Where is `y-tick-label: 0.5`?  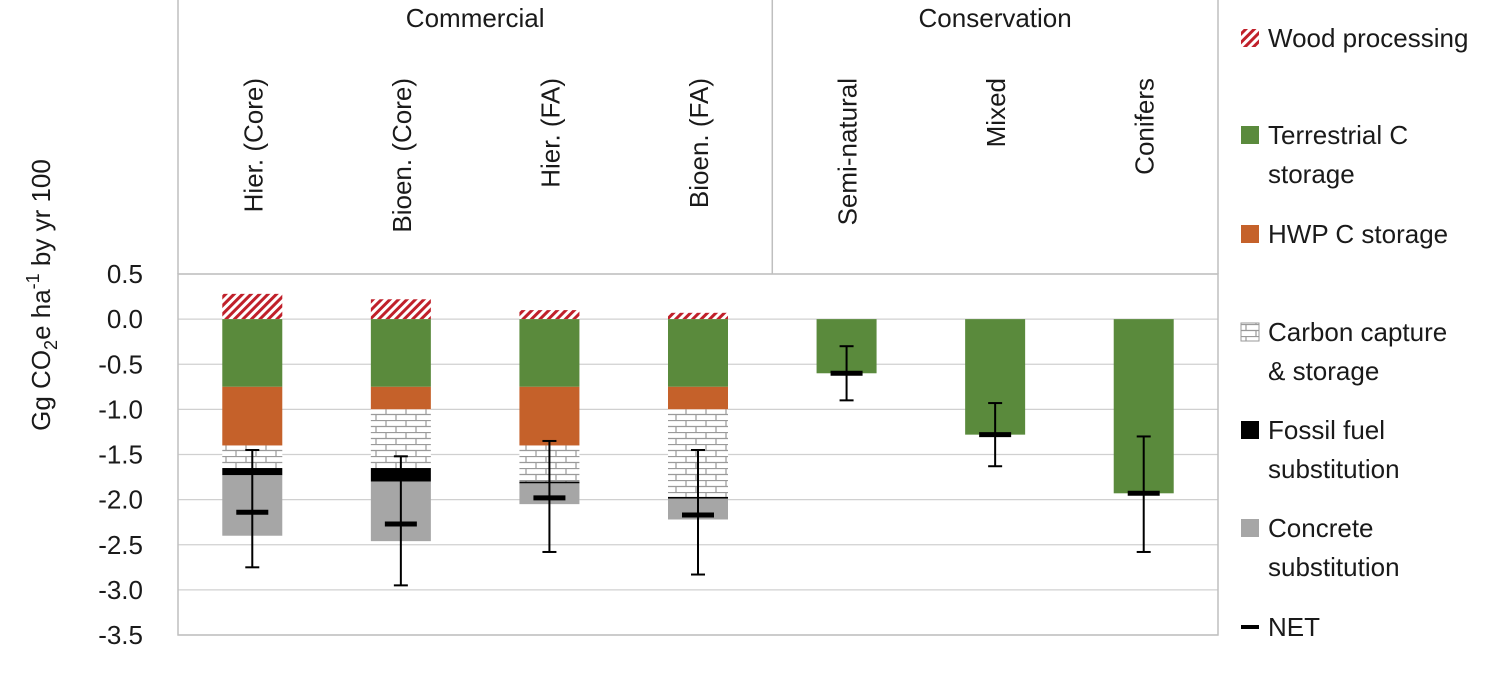 y-tick-label: 0.5 is located at coordinates (125, 274).